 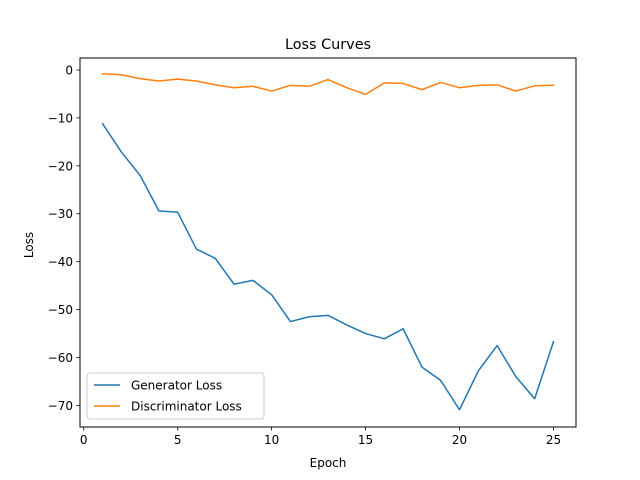 What do you see at coordinates (60, 166) in the screenshot?
I see `y-tick-label: −20` at bounding box center [60, 166].